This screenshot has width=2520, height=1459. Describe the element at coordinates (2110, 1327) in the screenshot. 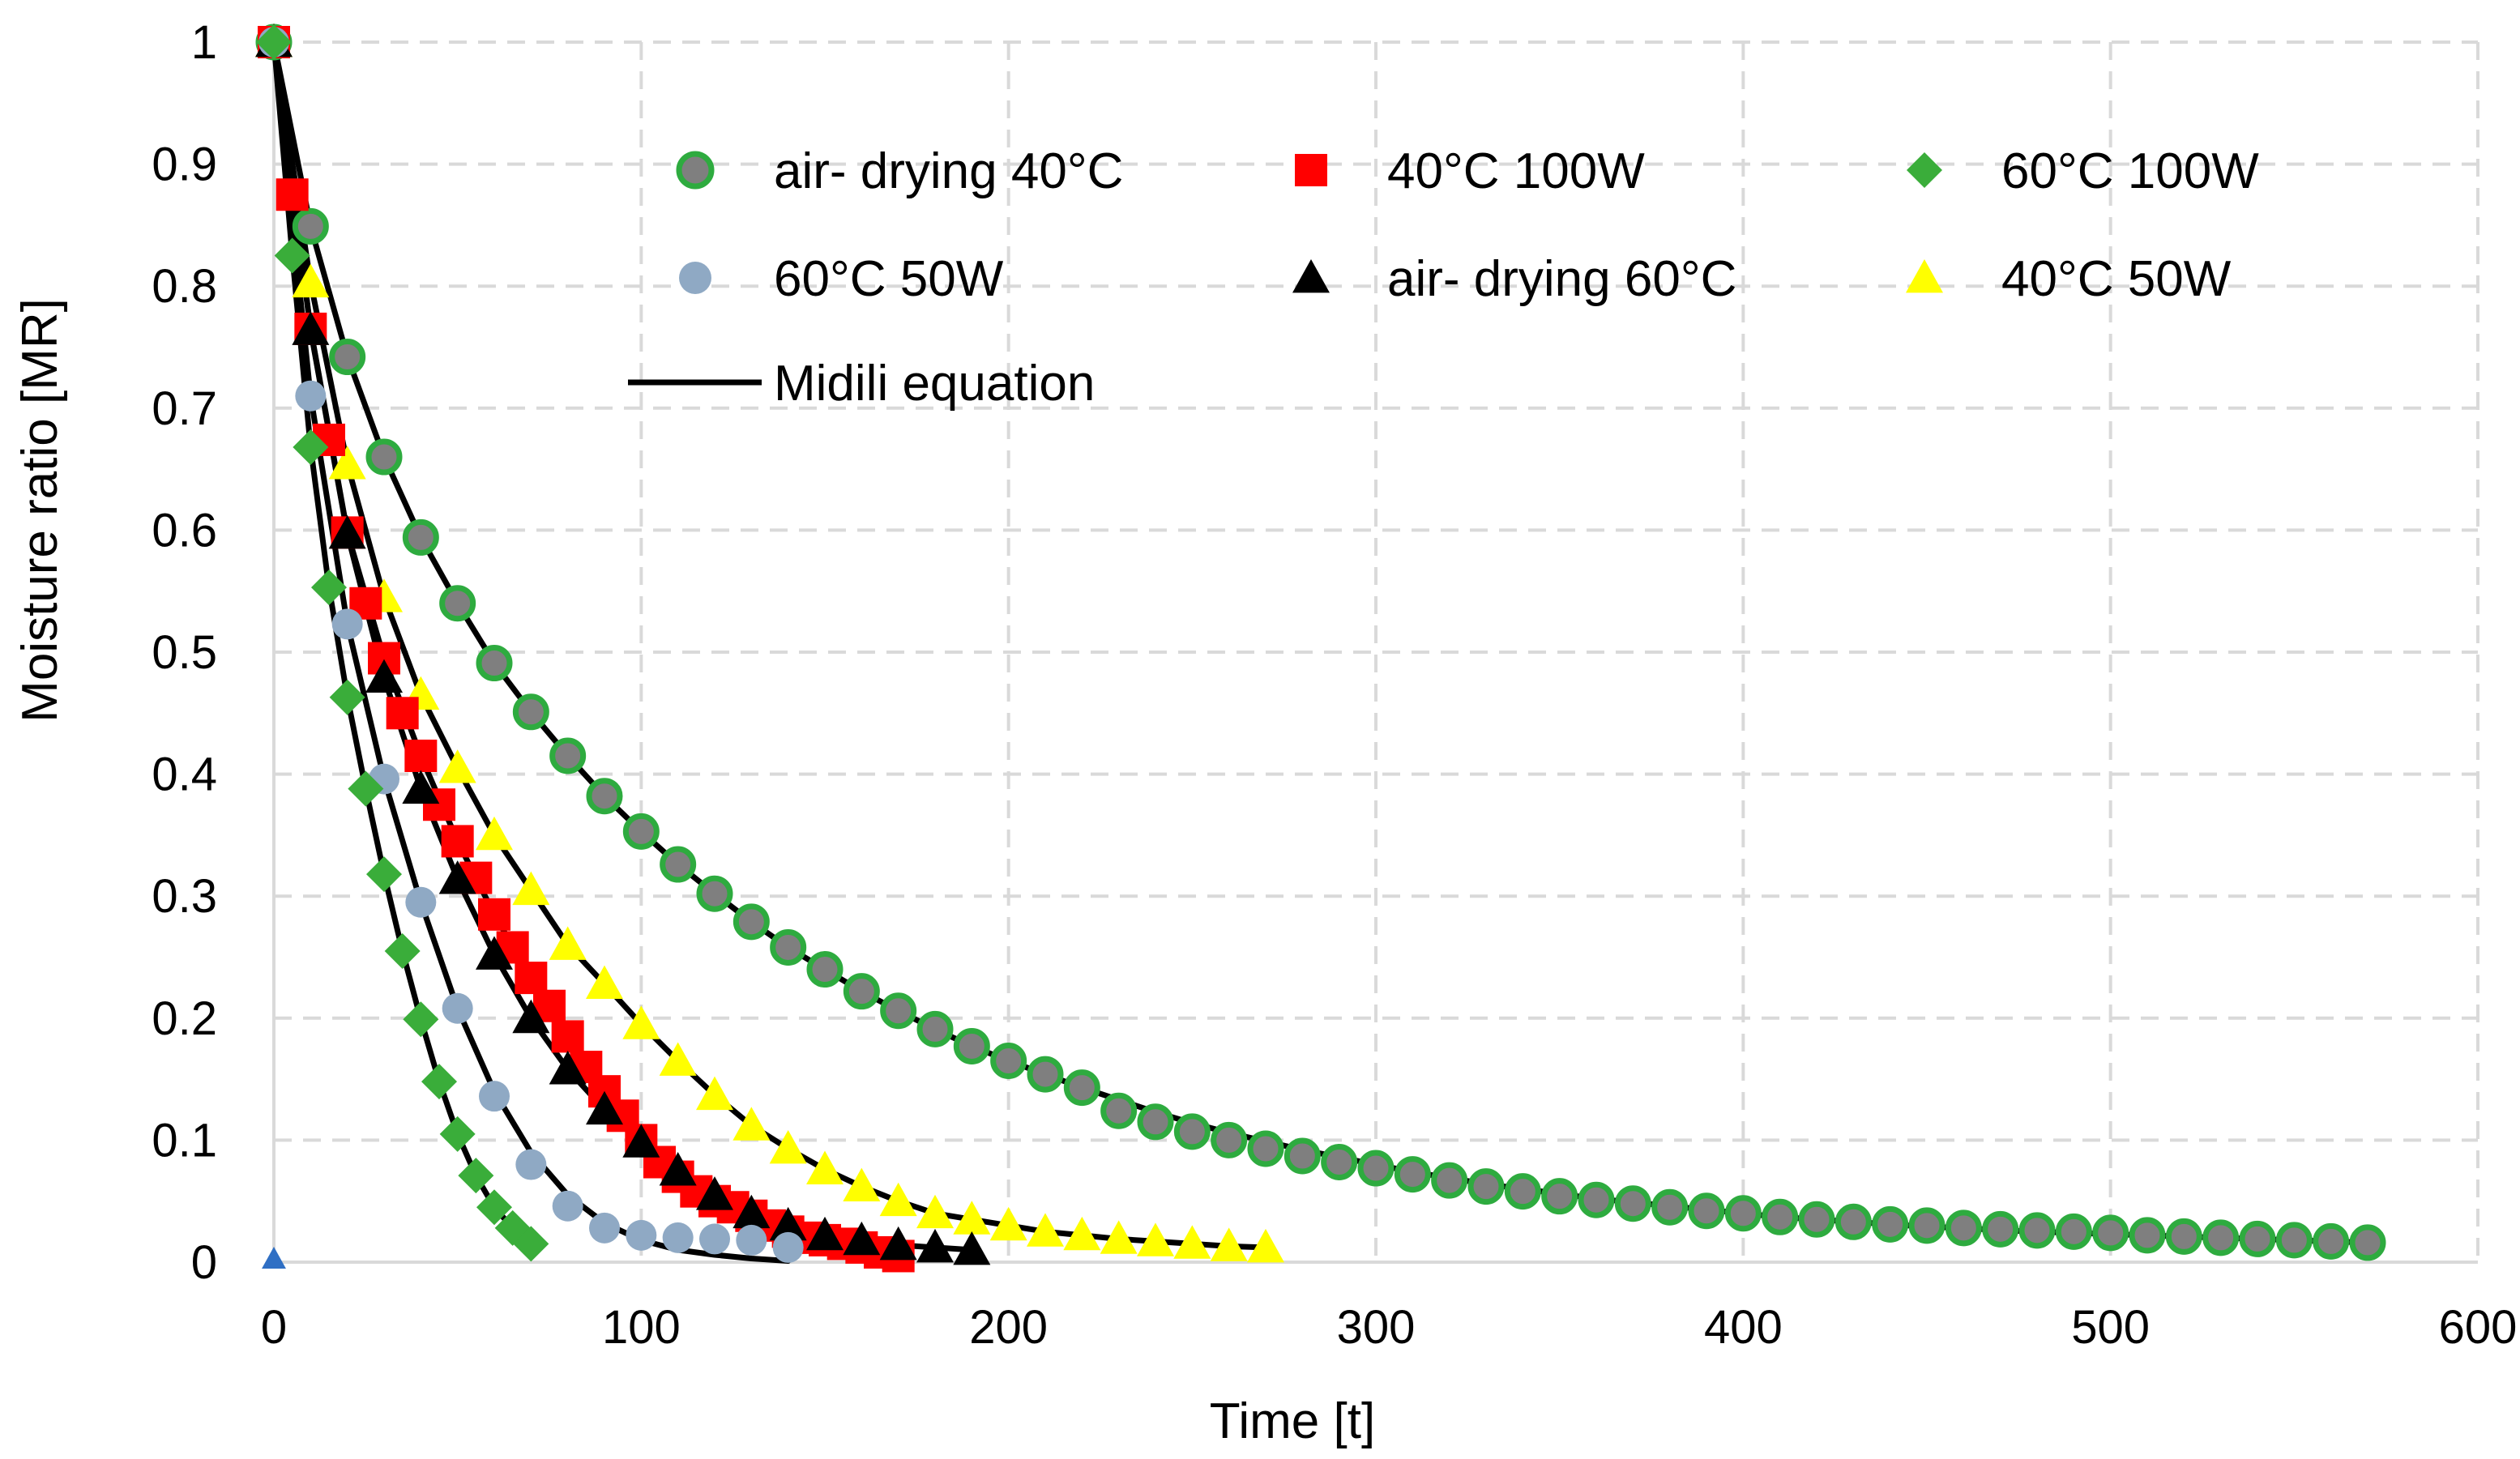

I see `x-tick-label: 500` at that location.